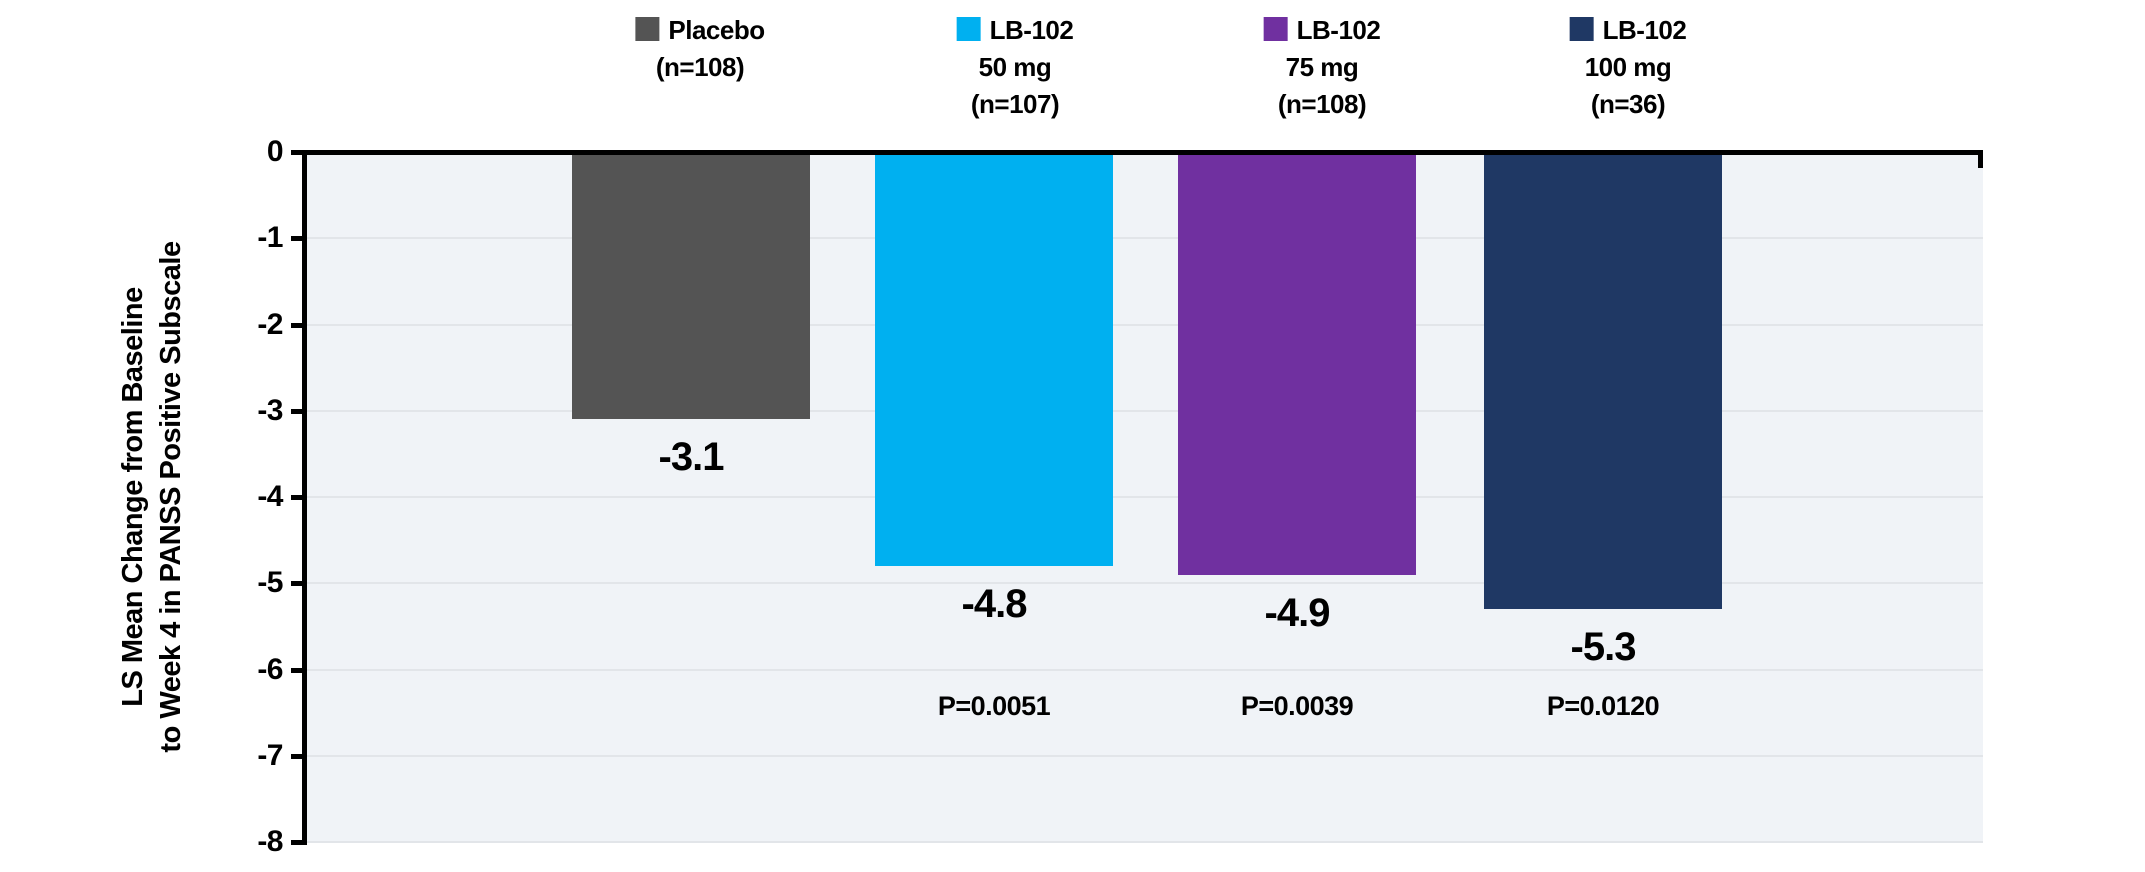 This screenshot has width=2145, height=872. I want to click on bar-lb-102-75-mg, so click(1297, 365).